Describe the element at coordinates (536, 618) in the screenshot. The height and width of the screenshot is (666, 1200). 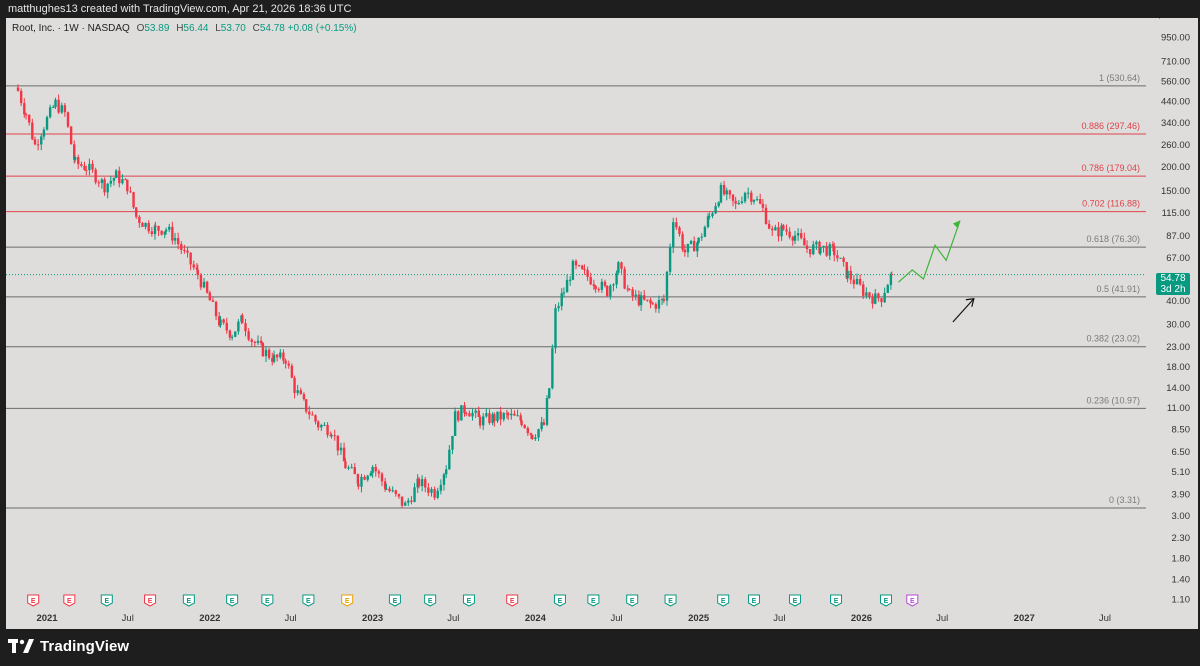
I see `time-axis-tick: 2024` at that location.